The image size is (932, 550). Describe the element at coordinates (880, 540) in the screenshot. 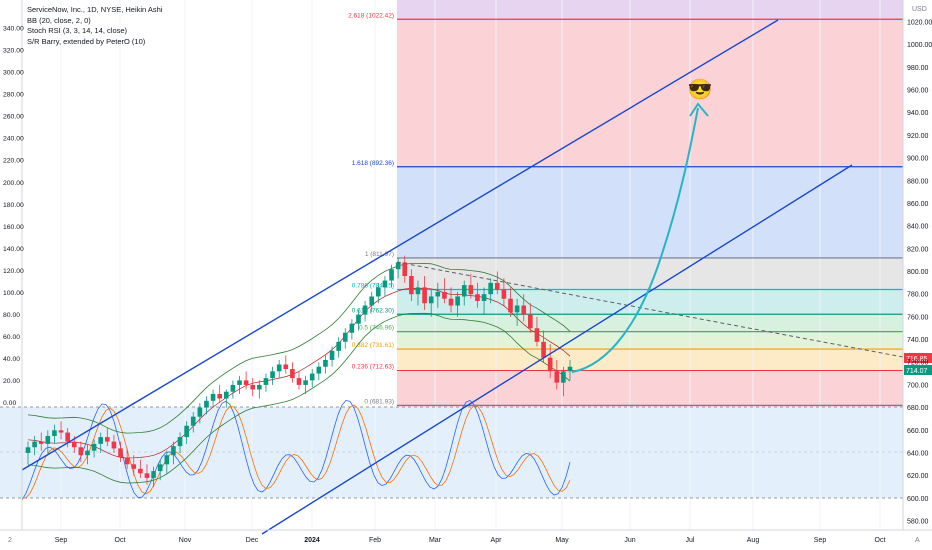

I see `time-axis-tick: Oct` at that location.